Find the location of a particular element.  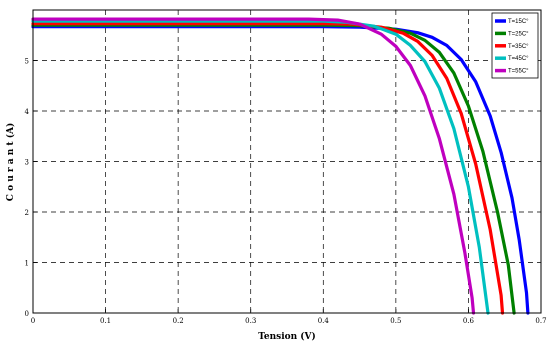

x-tick-label: 0.1 is located at coordinates (105, 321).